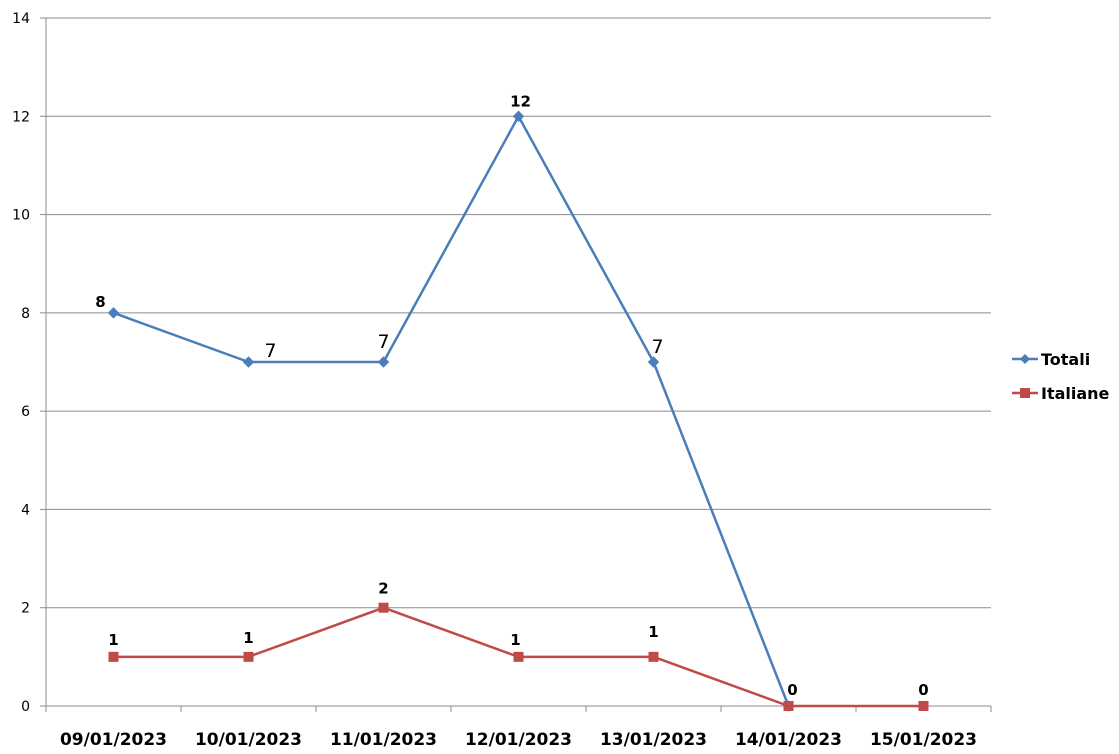 Image resolution: width=1119 pixels, height=754 pixels. Describe the element at coordinates (1061, 376) in the screenshot. I see `legend: Totali Italiane` at that location.